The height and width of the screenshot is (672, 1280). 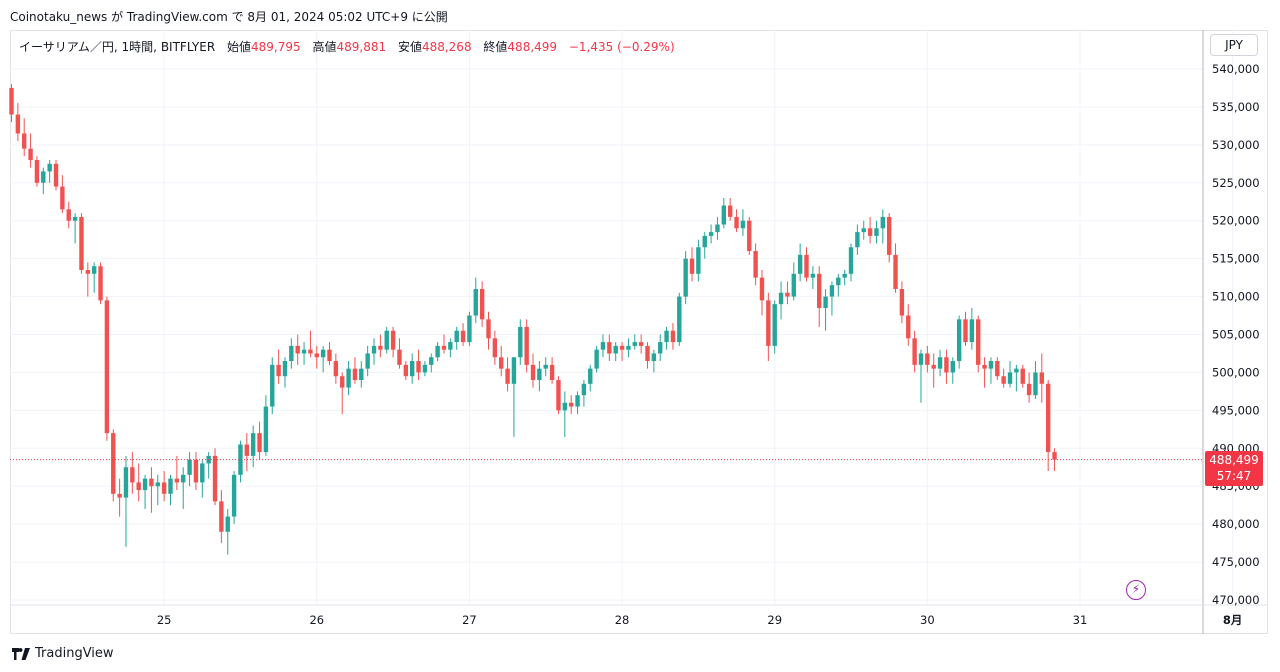 What do you see at coordinates (63, 653) in the screenshot?
I see `tradingview-brand: TradingView` at bounding box center [63, 653].